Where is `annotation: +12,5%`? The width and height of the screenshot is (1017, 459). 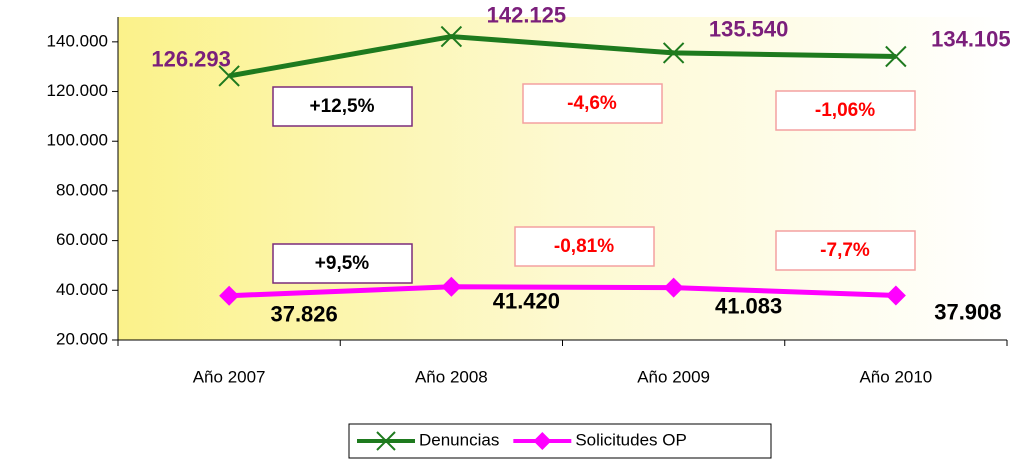
annotation: +12,5% is located at coordinates (342, 106).